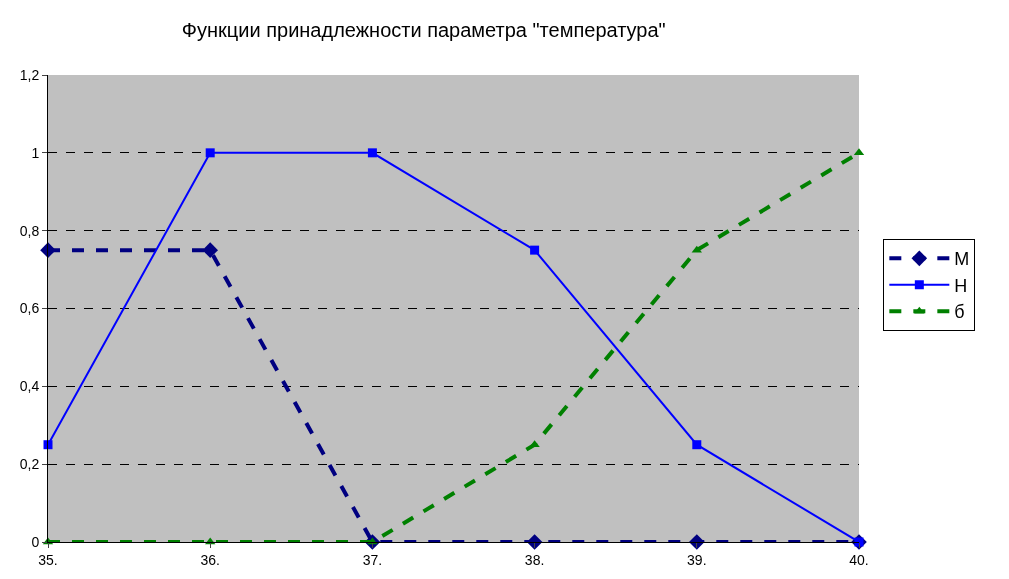 The height and width of the screenshot is (579, 1009). What do you see at coordinates (29, 230) in the screenshot?
I see `y-tick-label: 0,8` at bounding box center [29, 230].